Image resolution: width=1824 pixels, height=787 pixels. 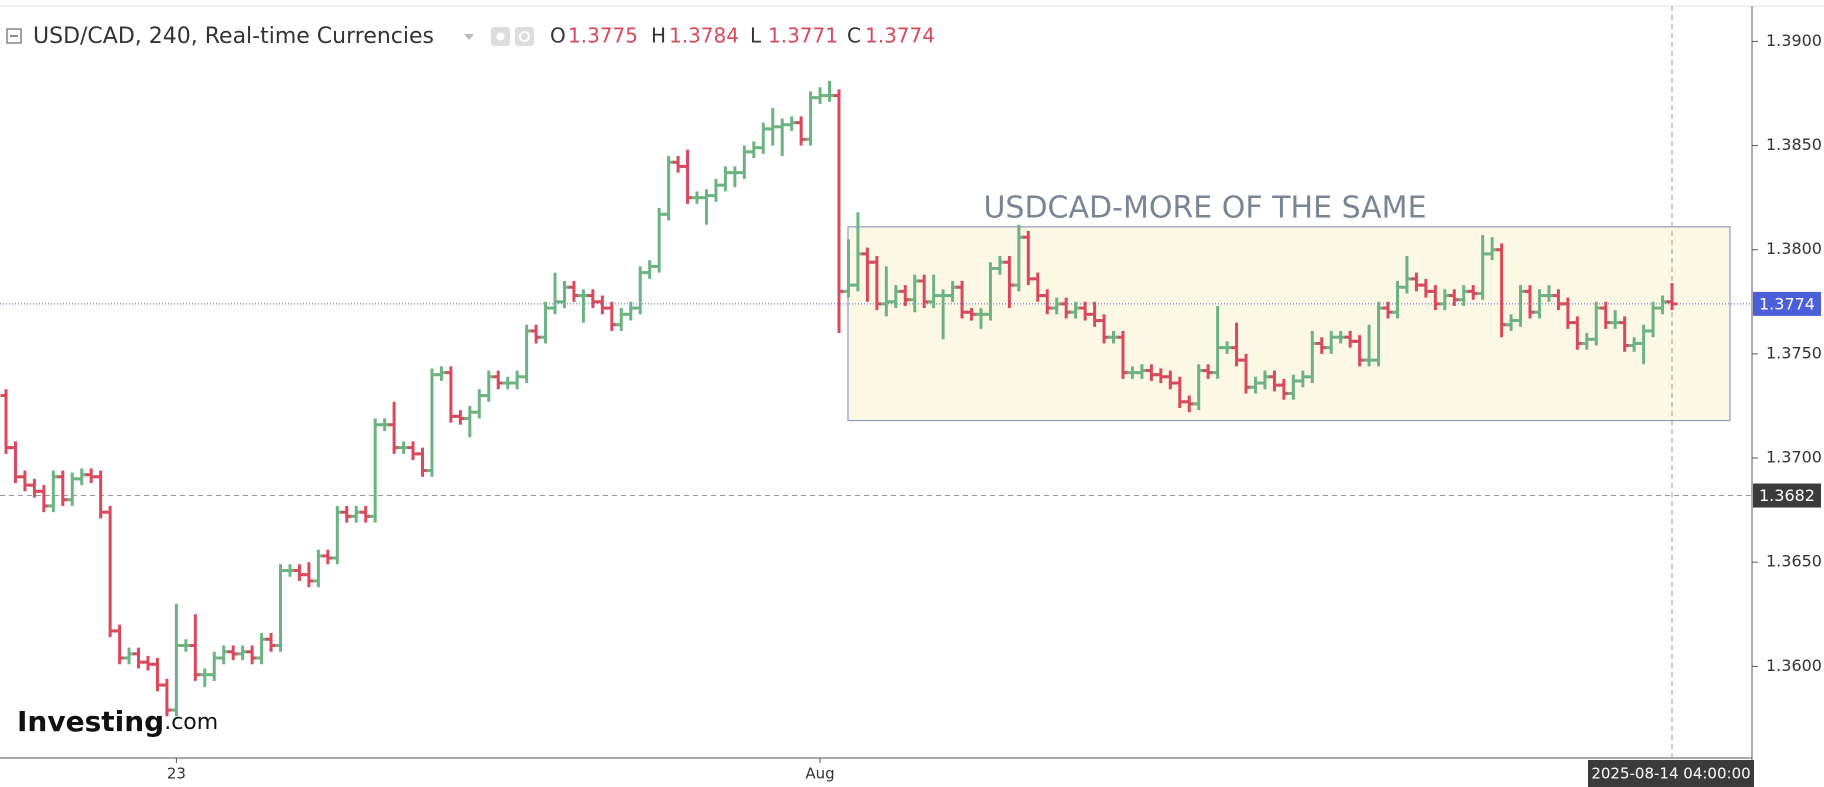 I want to click on last-price-box, so click(x=1787, y=303).